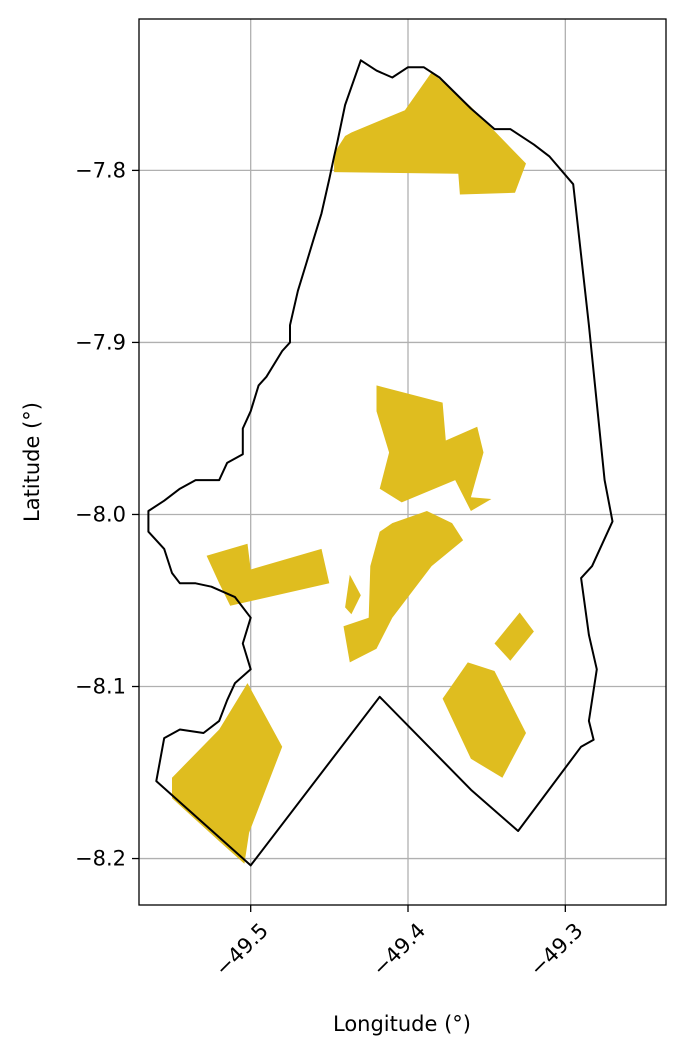  Describe the element at coordinates (100, 514) in the screenshot. I see `y-tick-label: −8.0` at that location.